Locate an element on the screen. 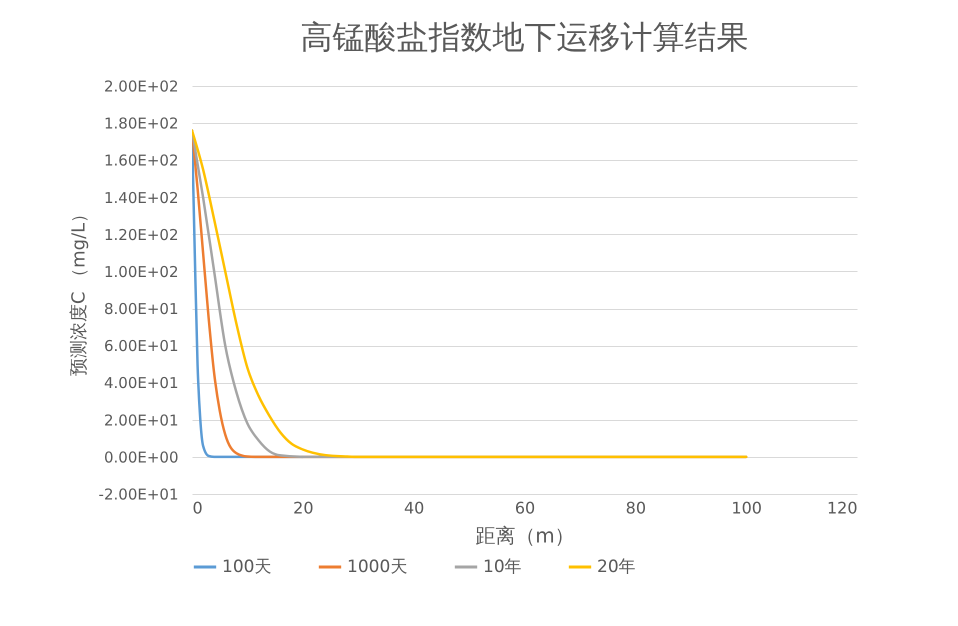  x-tick-label: 80 is located at coordinates (636, 508).